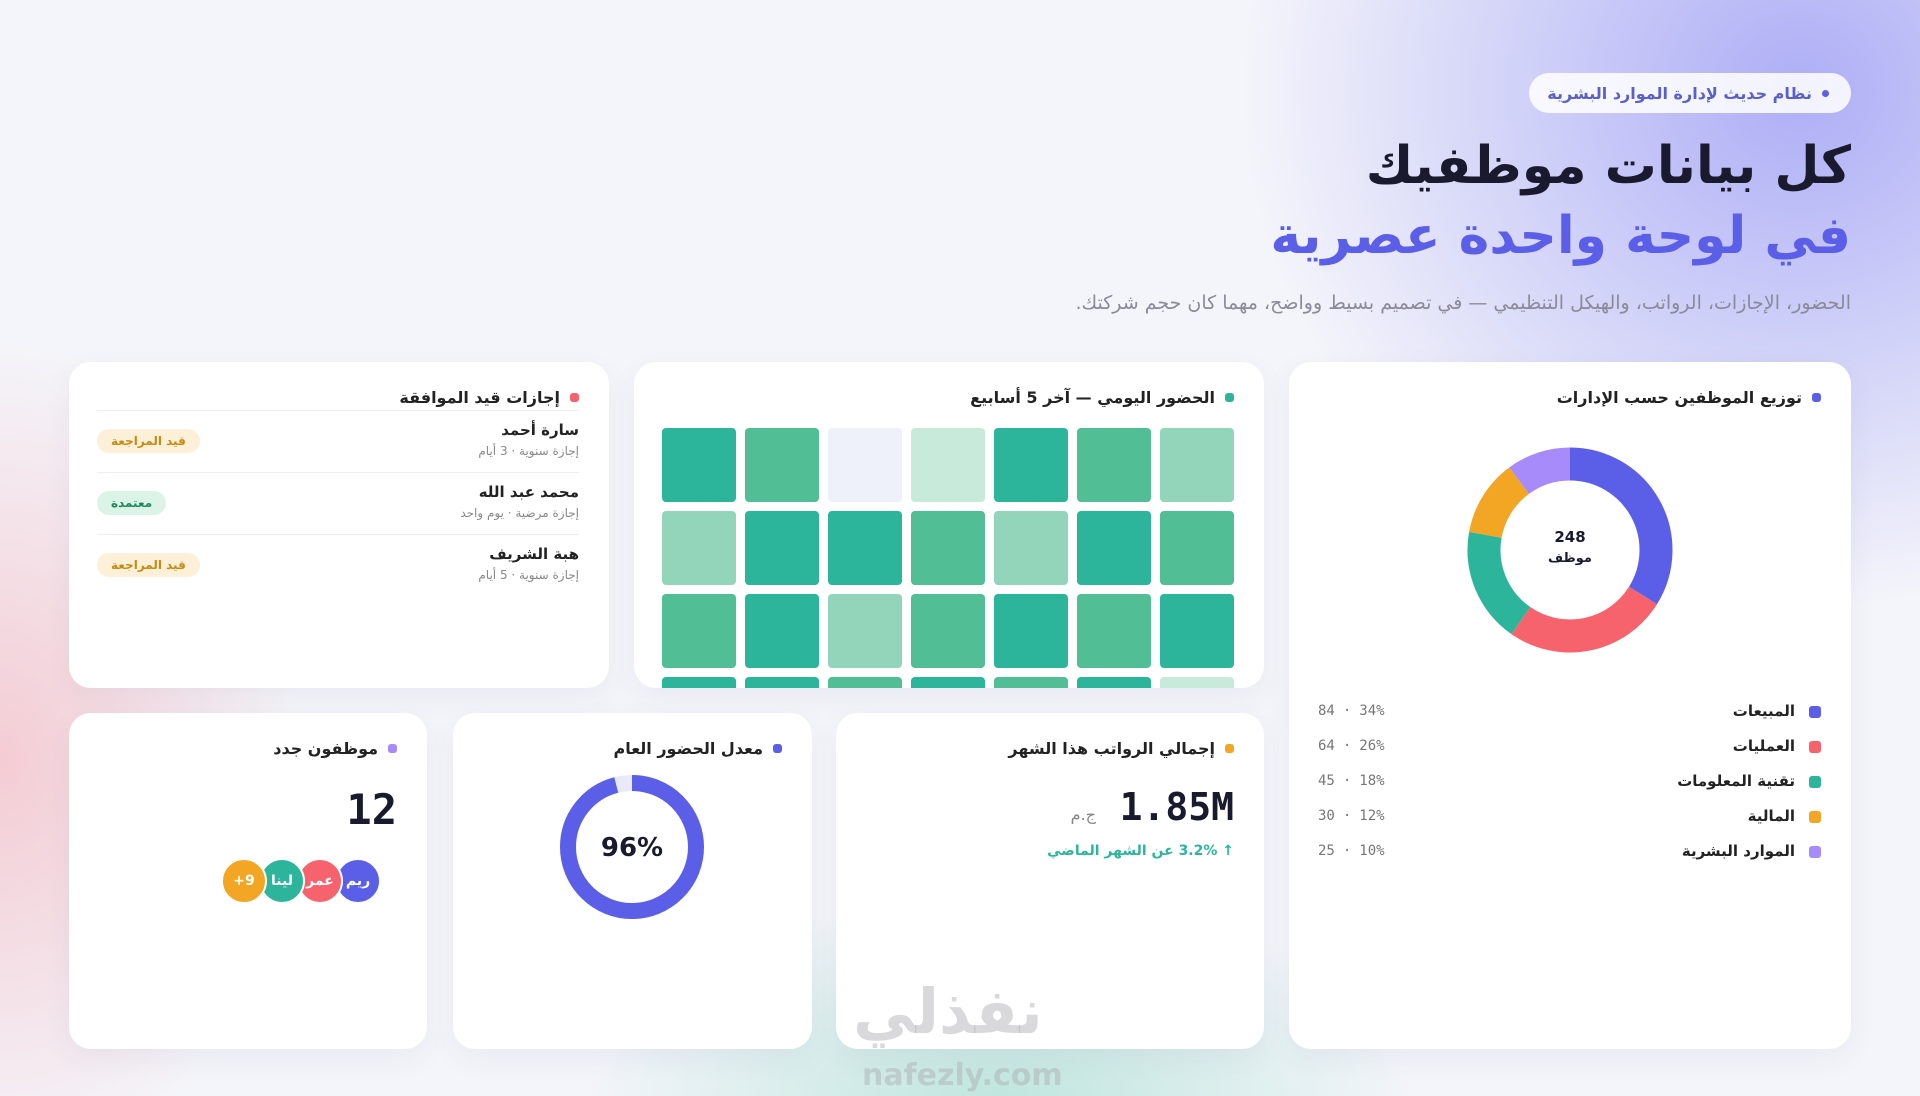  I want to click on donut-chart: 248 موظف, so click(1570, 550).